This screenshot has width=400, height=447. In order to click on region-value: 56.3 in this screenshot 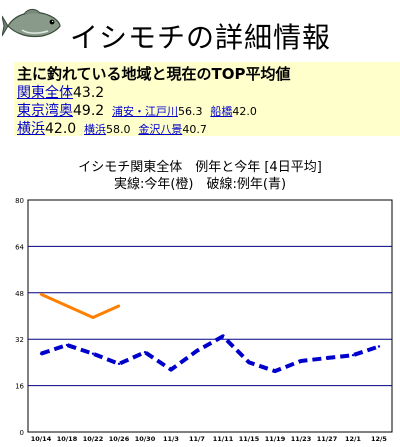, I will do `click(190, 111)`.